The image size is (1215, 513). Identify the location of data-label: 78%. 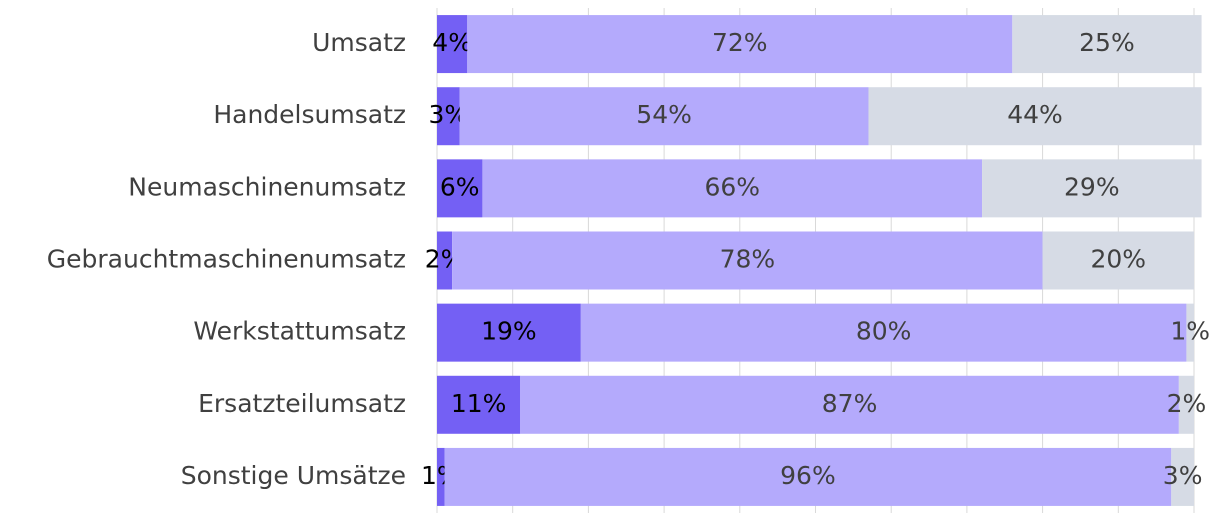
(748, 259).